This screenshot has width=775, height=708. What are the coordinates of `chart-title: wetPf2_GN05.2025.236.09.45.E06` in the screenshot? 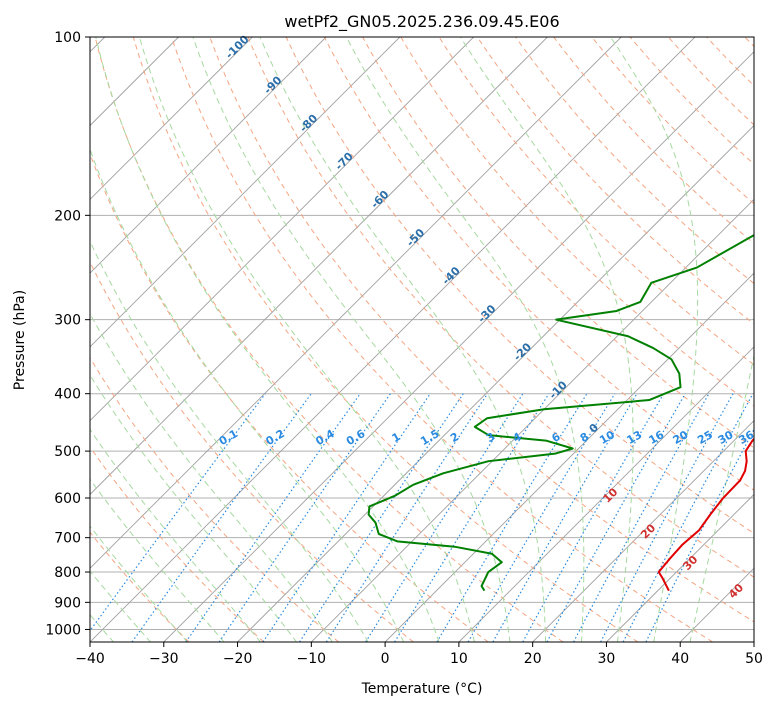 It's located at (421, 22).